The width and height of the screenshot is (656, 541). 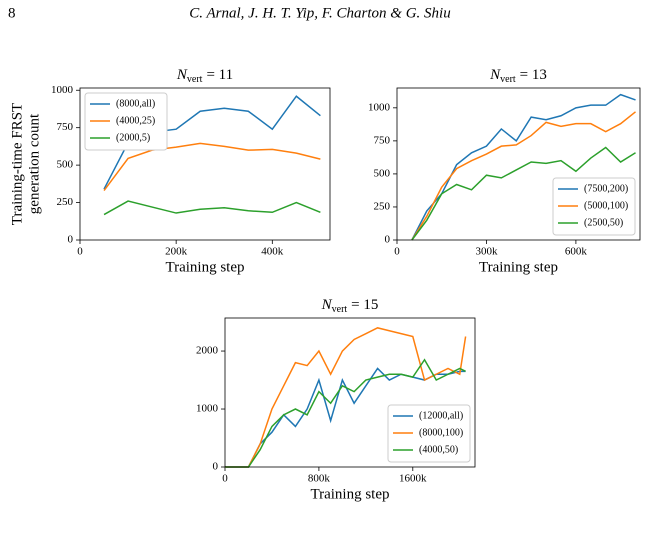 What do you see at coordinates (606, 188) in the screenshot?
I see `legend-label: (7500,200)` at bounding box center [606, 188].